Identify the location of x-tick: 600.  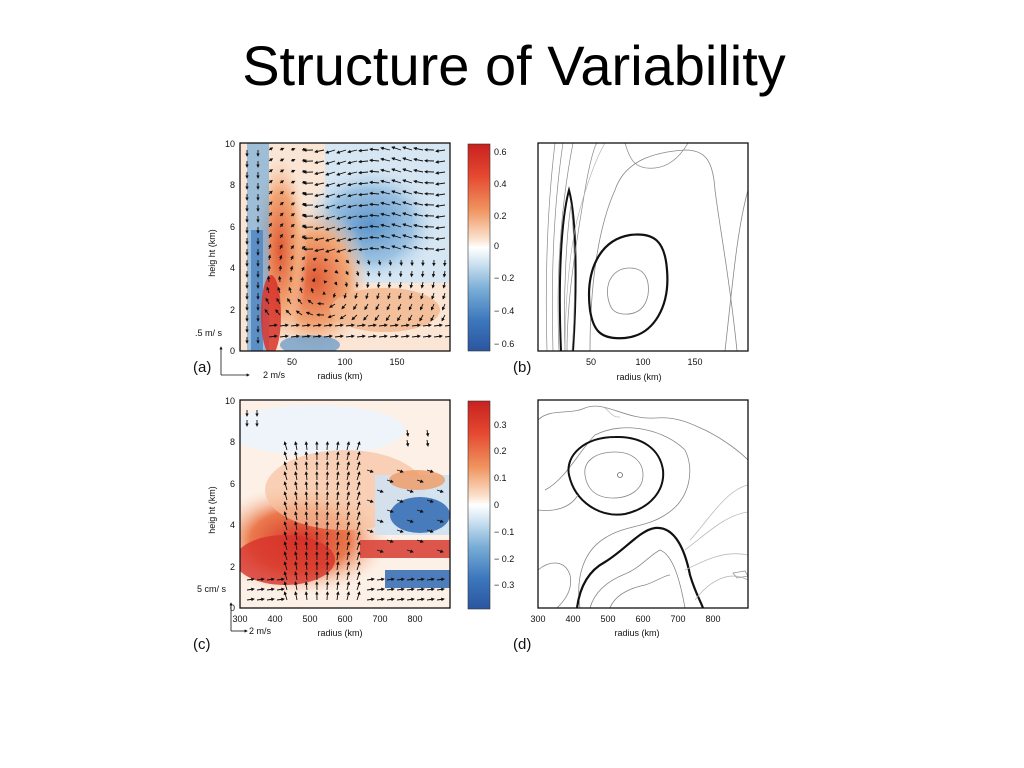
(642, 619).